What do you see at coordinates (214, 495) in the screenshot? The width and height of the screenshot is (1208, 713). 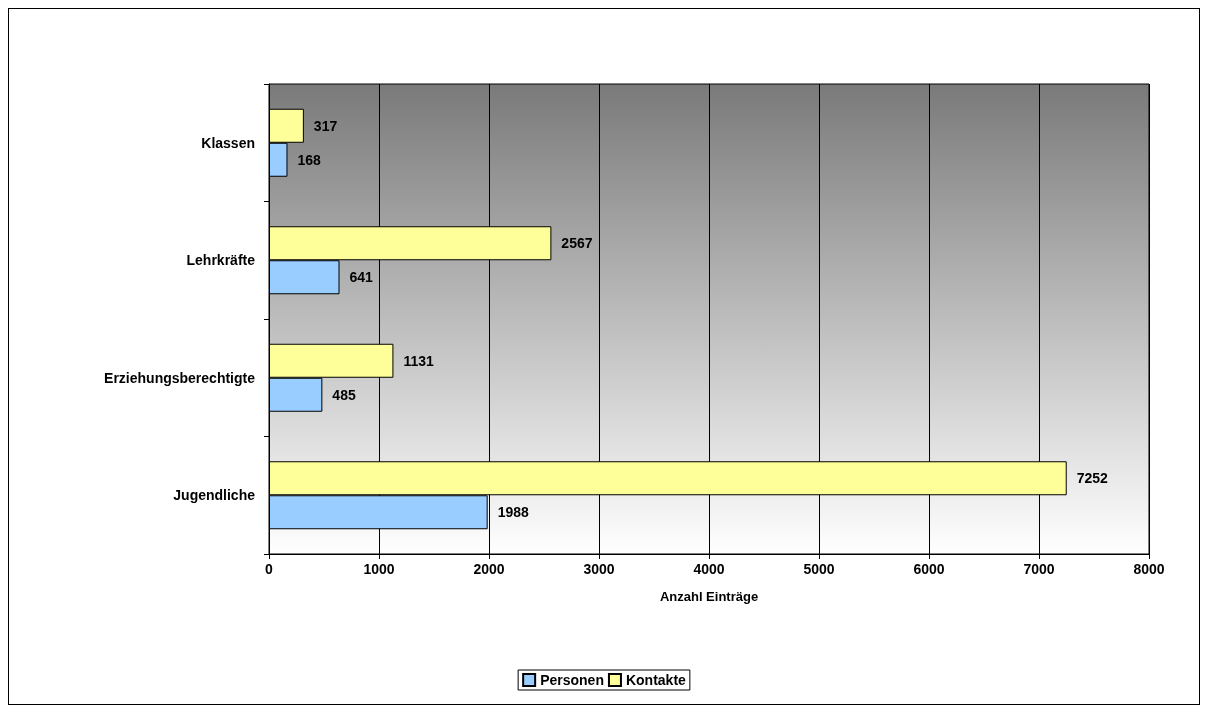 I see `y-tick-label: Jugendliche` at bounding box center [214, 495].